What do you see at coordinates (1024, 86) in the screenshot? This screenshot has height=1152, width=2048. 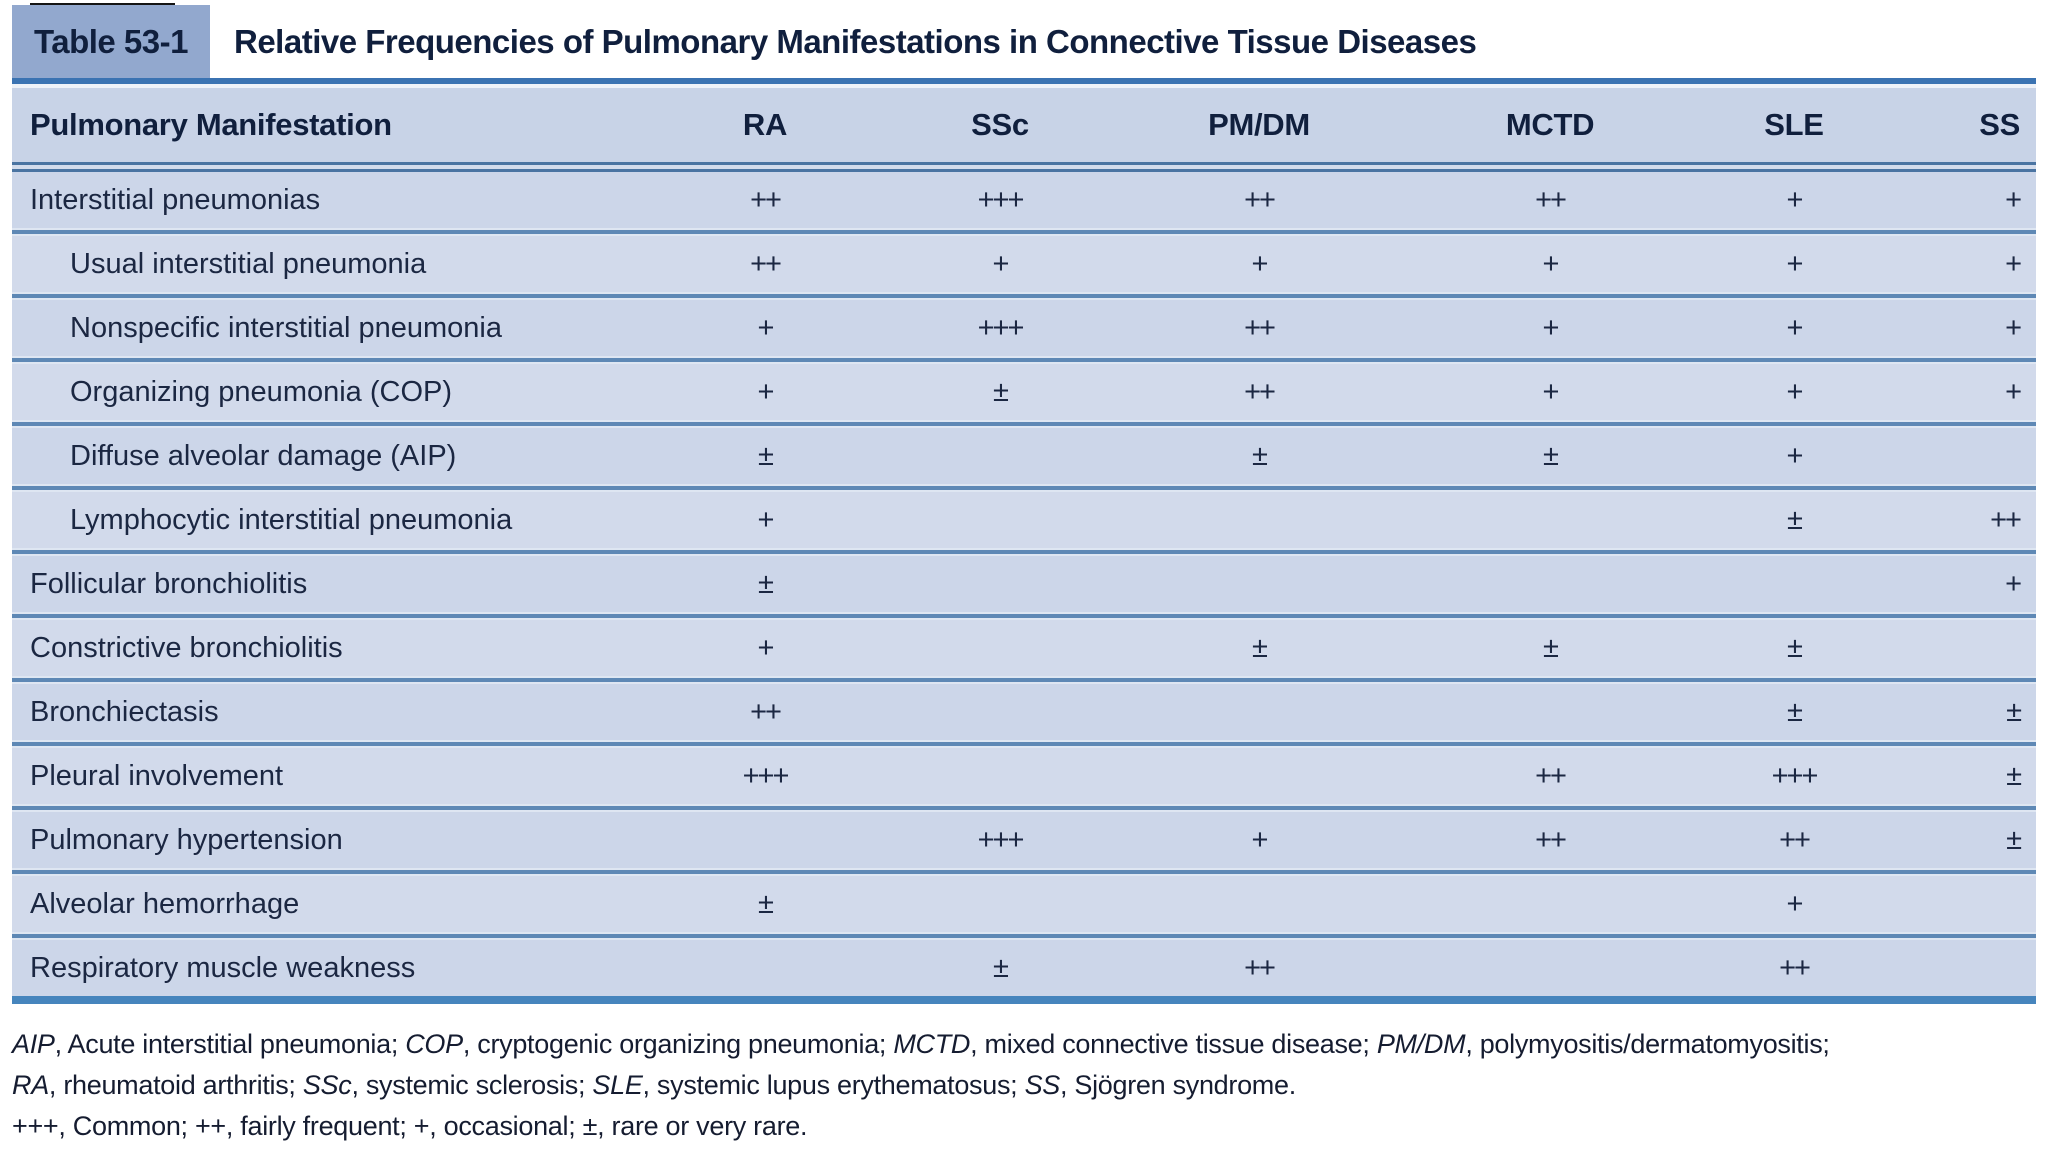 I see `title-rule-gap` at bounding box center [1024, 86].